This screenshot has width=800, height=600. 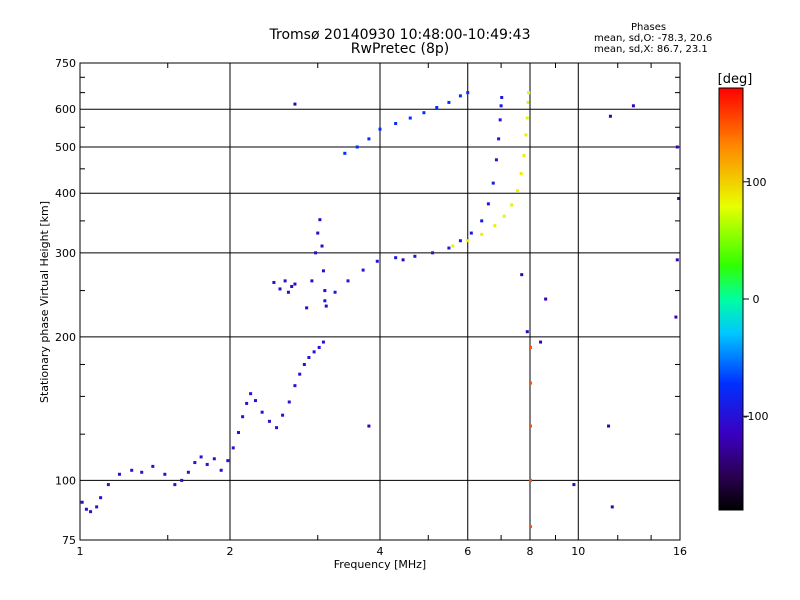 I want to click on chart-subtitle: RwPretec (8p), so click(x=400, y=49).